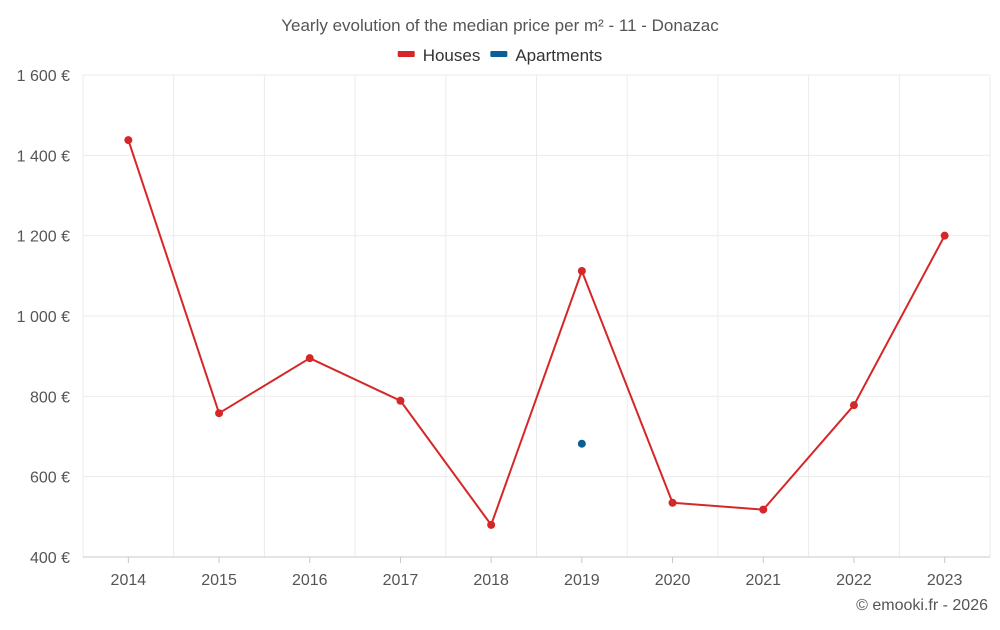  What do you see at coordinates (945, 580) in the screenshot?
I see `x-tick-label: 2023` at bounding box center [945, 580].